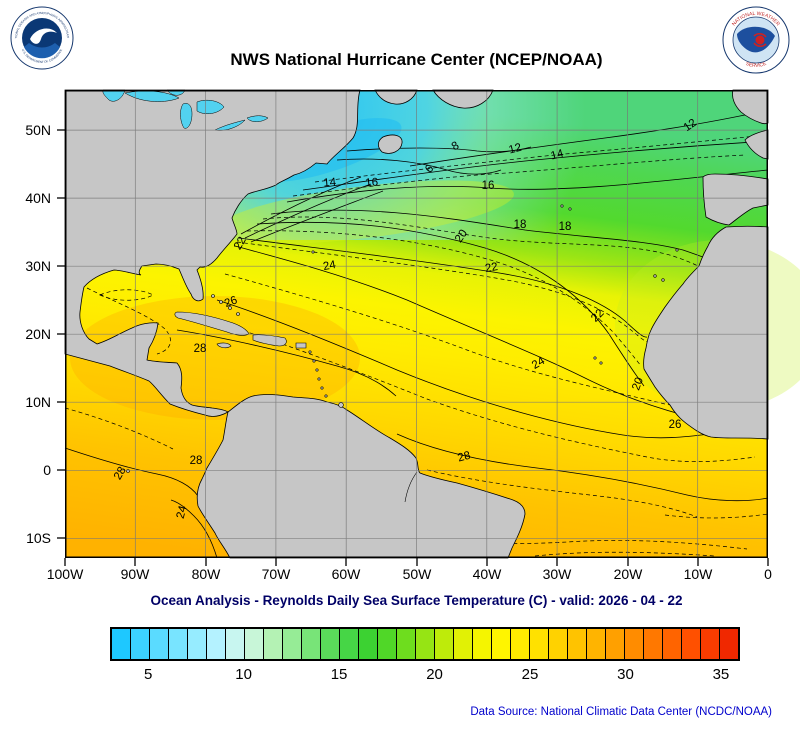 The width and height of the screenshot is (800, 737). I want to click on france-coast, so click(756, 144).